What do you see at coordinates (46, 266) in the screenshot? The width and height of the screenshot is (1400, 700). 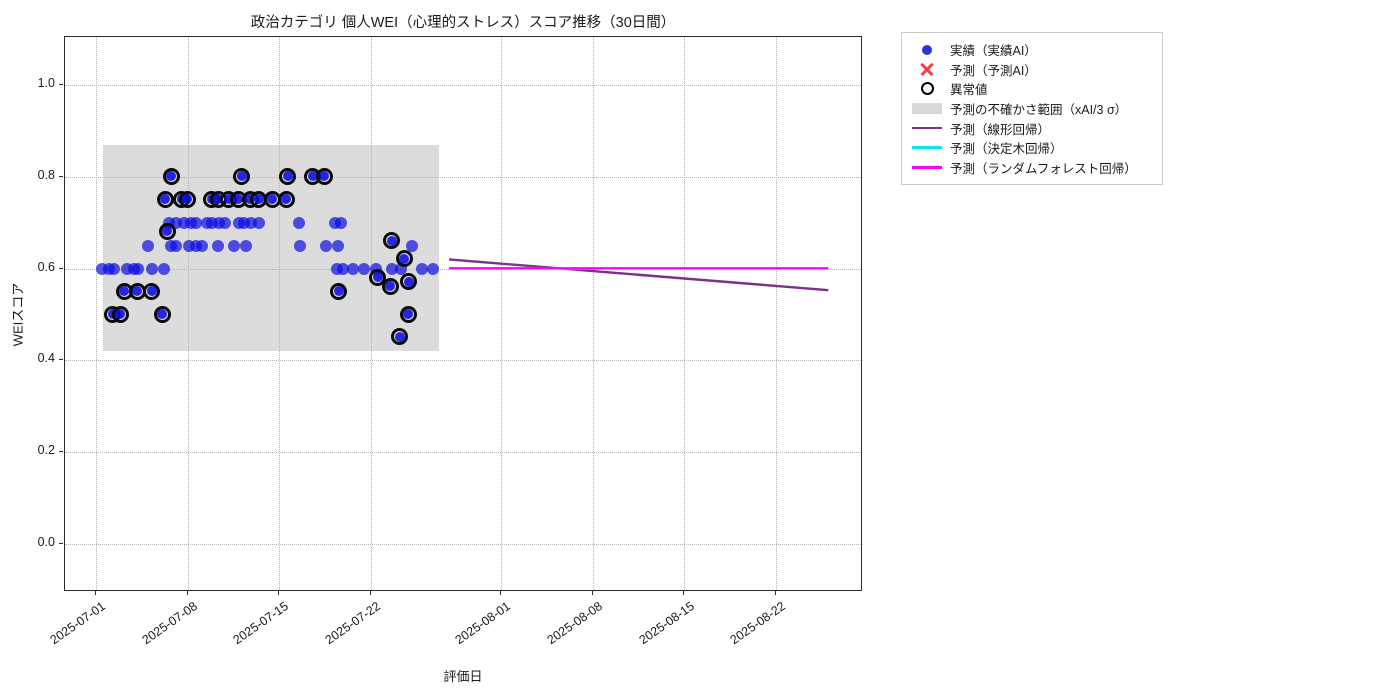 I see `y-tick-label: 0.6` at bounding box center [46, 266].